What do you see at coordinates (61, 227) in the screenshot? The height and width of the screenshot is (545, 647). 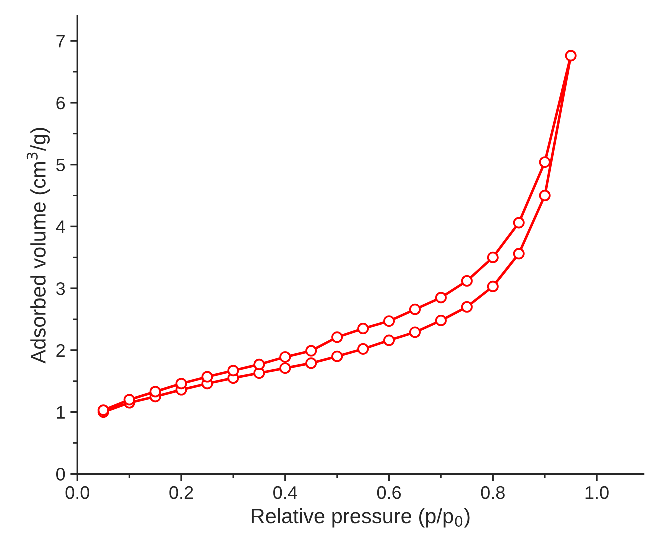 I see `y-tick-label: 4` at bounding box center [61, 227].